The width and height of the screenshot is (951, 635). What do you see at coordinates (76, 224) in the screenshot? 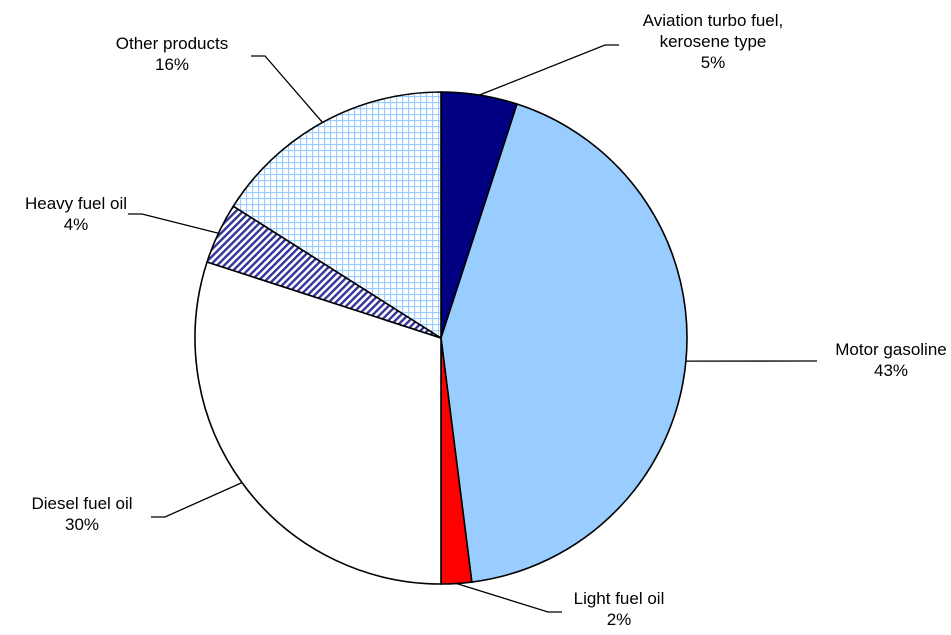
I see `slice-percent-5: 4%` at bounding box center [76, 224].